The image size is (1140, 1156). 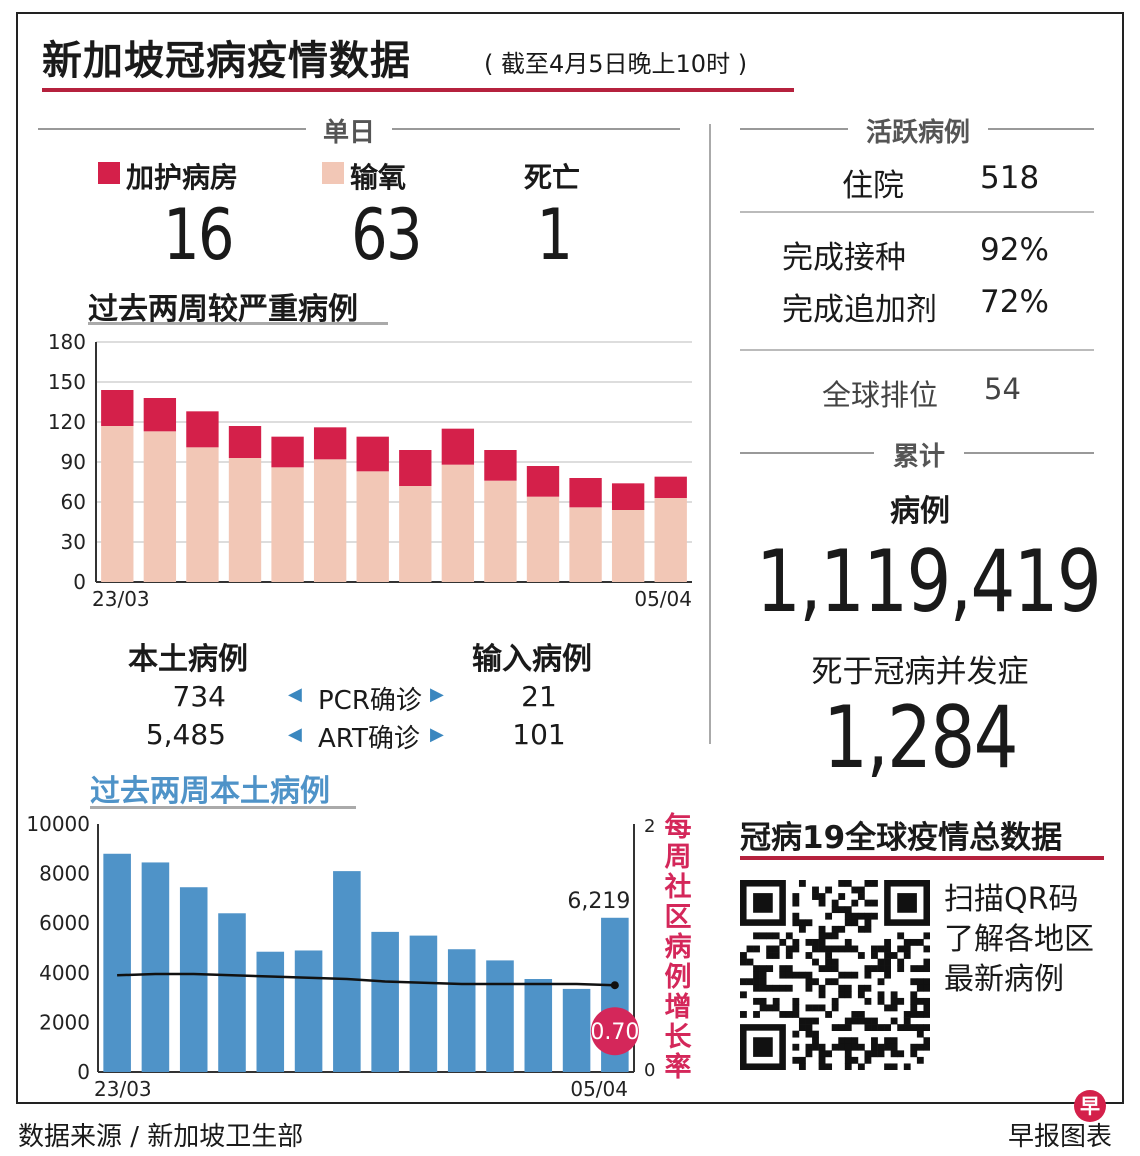 What do you see at coordinates (873, 186) in the screenshot?
I see `hospitalised-label: 住院` at bounding box center [873, 186].